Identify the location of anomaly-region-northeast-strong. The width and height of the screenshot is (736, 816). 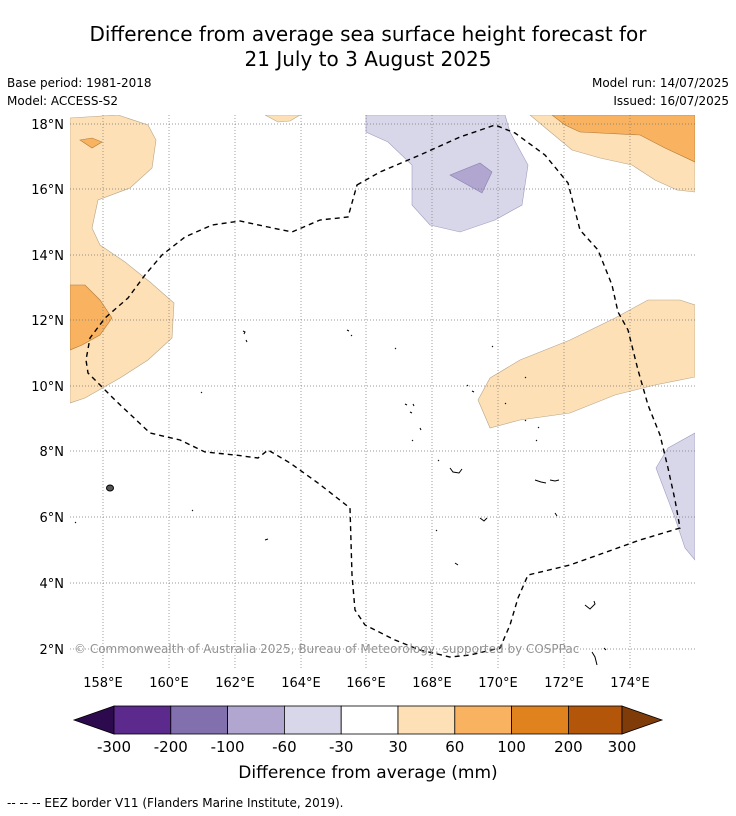
(623, 139).